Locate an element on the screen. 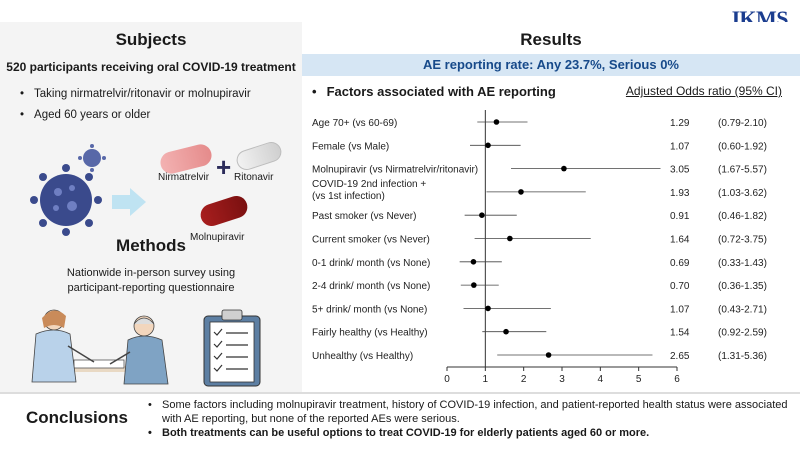 The width and height of the screenshot is (800, 450). or-value: 2.65 is located at coordinates (680, 356).